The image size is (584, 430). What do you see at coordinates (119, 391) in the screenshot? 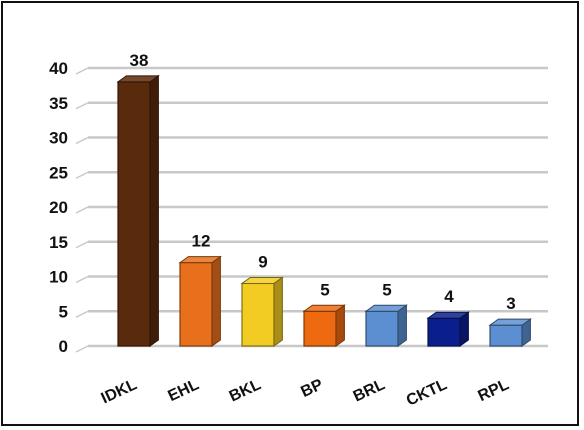
I see `category-label: IDKL` at bounding box center [119, 391].